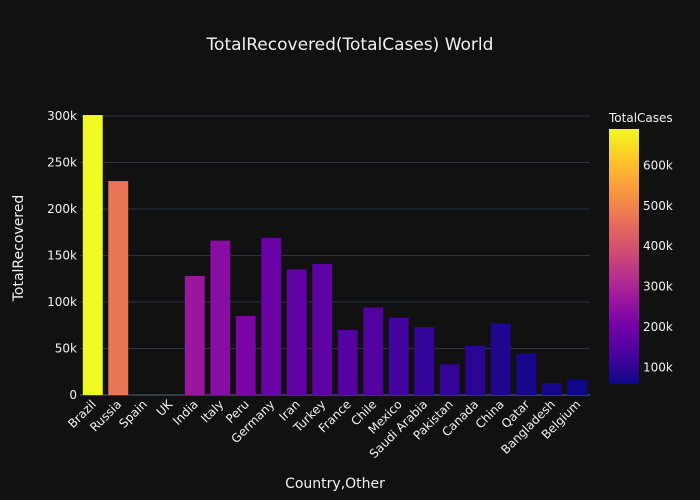 The height and width of the screenshot is (500, 700). I want to click on bar-canada, so click(475, 370).